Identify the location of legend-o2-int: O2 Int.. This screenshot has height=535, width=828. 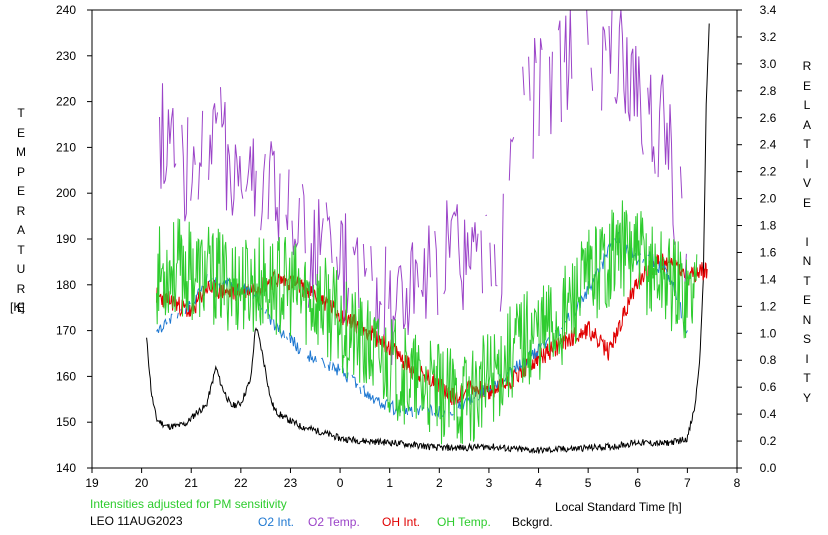
(276, 522).